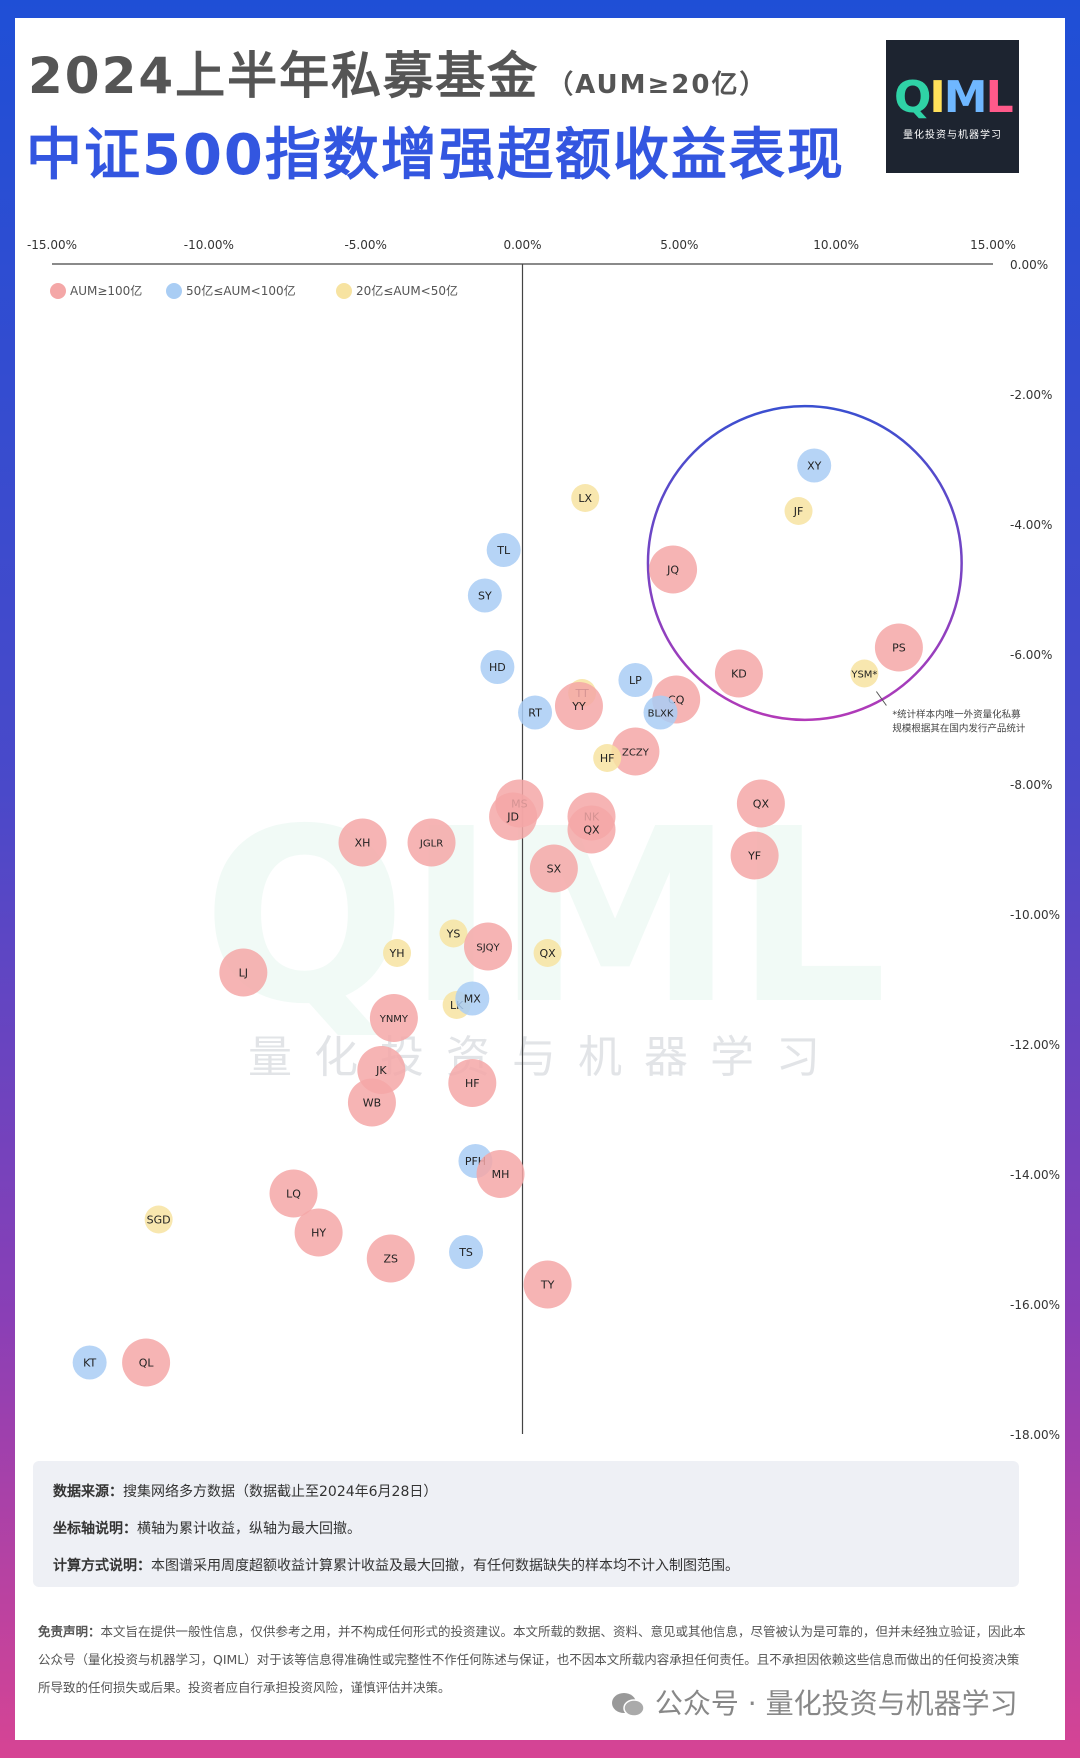  What do you see at coordinates (798, 511) in the screenshot?
I see `data-point: JF` at bounding box center [798, 511].